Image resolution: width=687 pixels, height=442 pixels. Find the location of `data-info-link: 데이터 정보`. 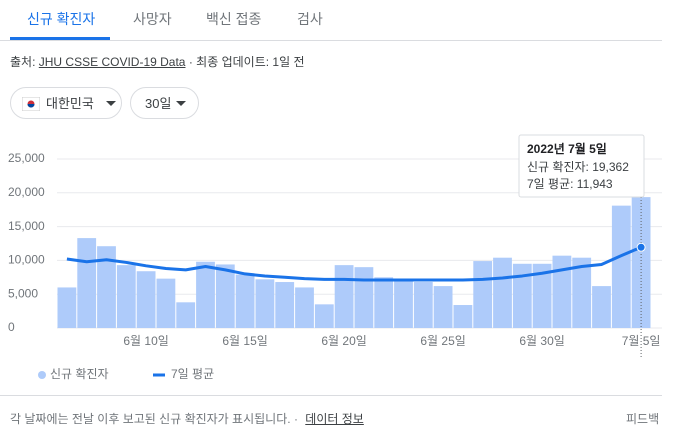

data-info-link: 데이터 정보 is located at coordinates (334, 419).